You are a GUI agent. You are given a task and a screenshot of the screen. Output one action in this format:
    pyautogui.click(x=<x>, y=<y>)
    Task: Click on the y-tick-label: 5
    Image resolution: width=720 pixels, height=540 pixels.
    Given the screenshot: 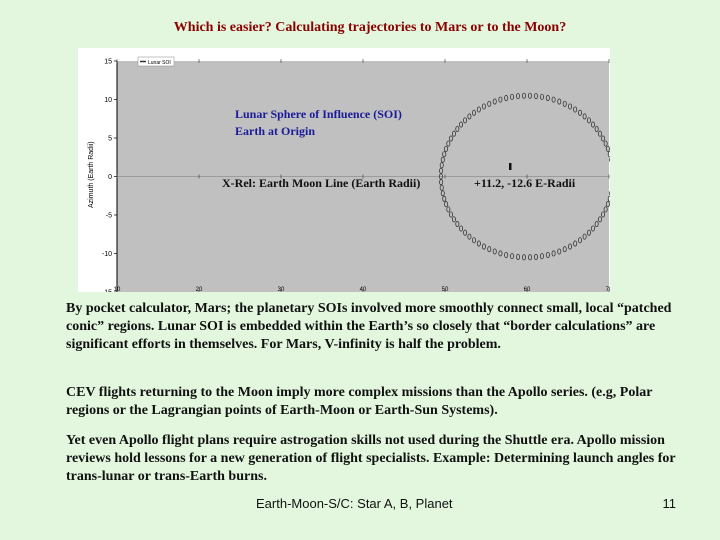 What is the action you would take?
    pyautogui.click(x=110, y=139)
    